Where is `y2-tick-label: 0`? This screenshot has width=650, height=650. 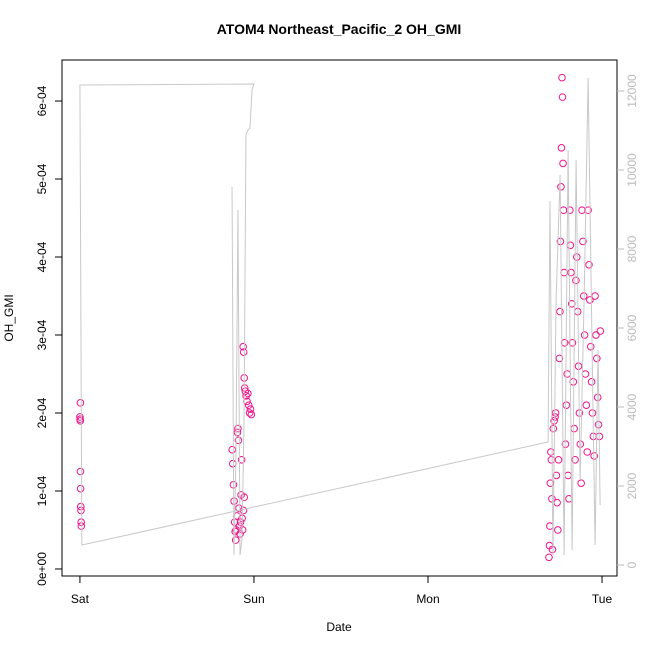 y2-tick-label: 0 is located at coordinates (632, 564).